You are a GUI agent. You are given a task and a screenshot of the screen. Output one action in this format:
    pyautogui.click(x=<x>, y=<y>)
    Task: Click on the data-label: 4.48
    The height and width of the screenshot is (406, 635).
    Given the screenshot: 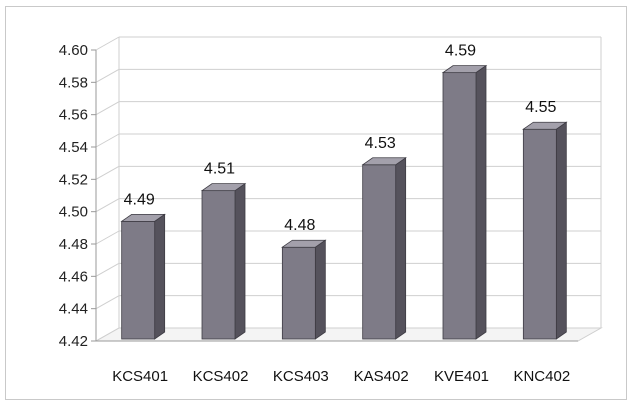 What is the action you would take?
    pyautogui.click(x=299, y=225)
    